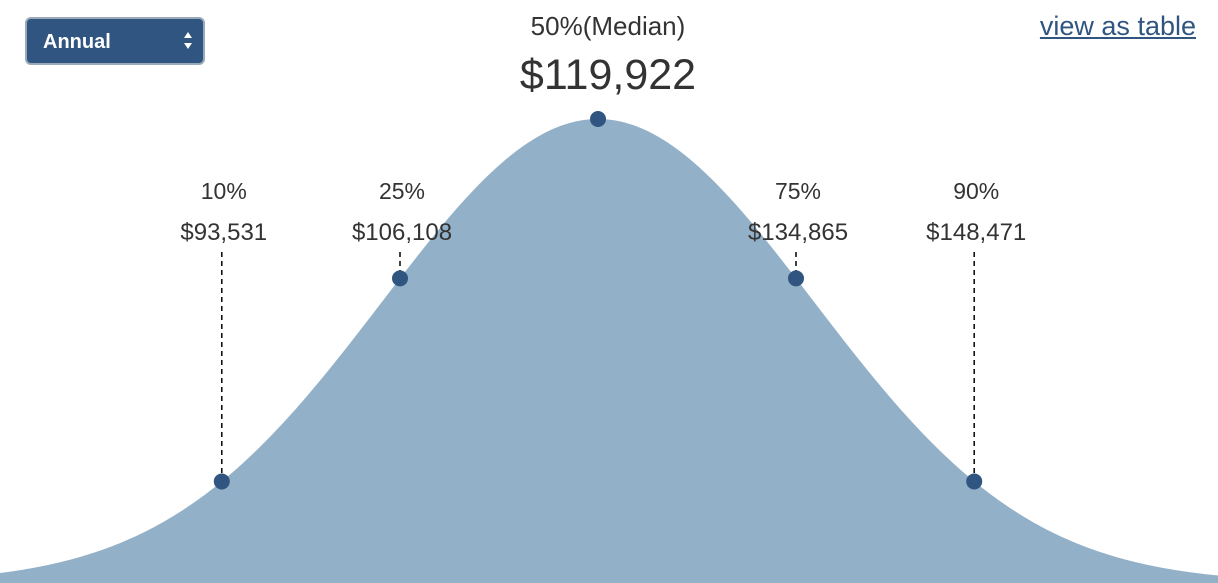 The height and width of the screenshot is (583, 1218). Describe the element at coordinates (608, 26) in the screenshot. I see `median-percentile-label: 50%(Median)` at that location.